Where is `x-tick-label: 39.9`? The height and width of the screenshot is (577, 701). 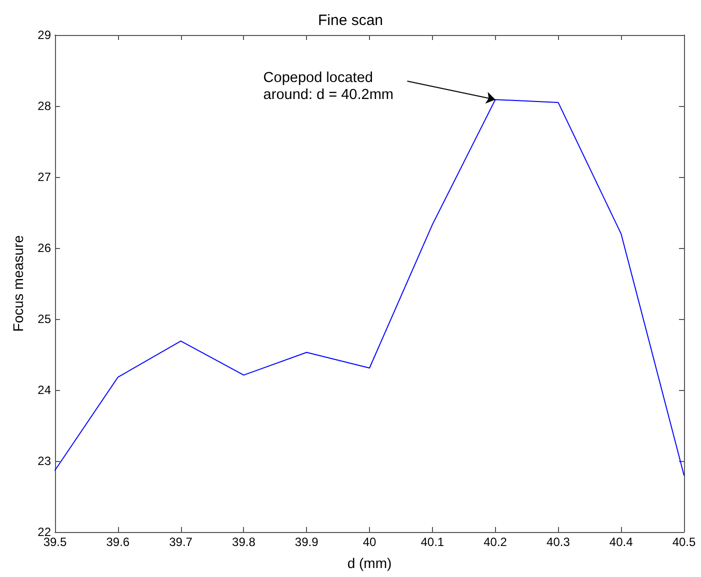 x-tick-label: 39.9 is located at coordinates (306, 542).